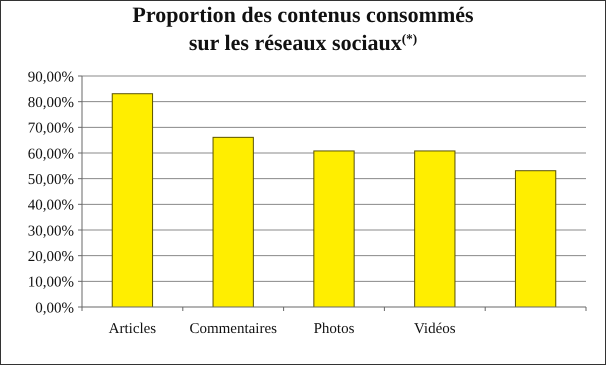 The width and height of the screenshot is (606, 365). I want to click on y-tick-label: 40,00%, so click(51, 206).